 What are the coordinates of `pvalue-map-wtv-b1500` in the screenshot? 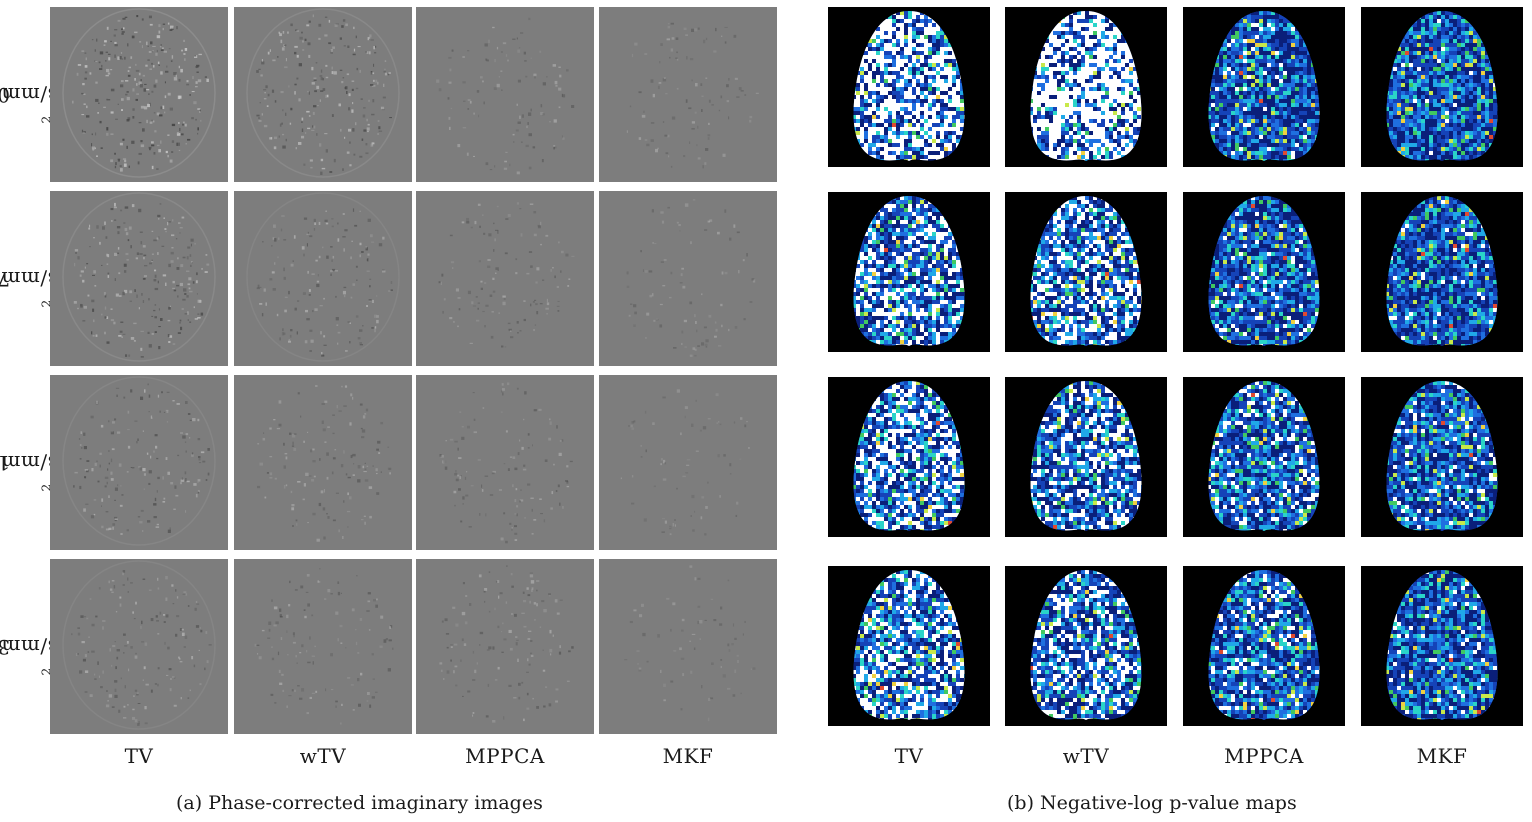 It's located at (1086, 457).